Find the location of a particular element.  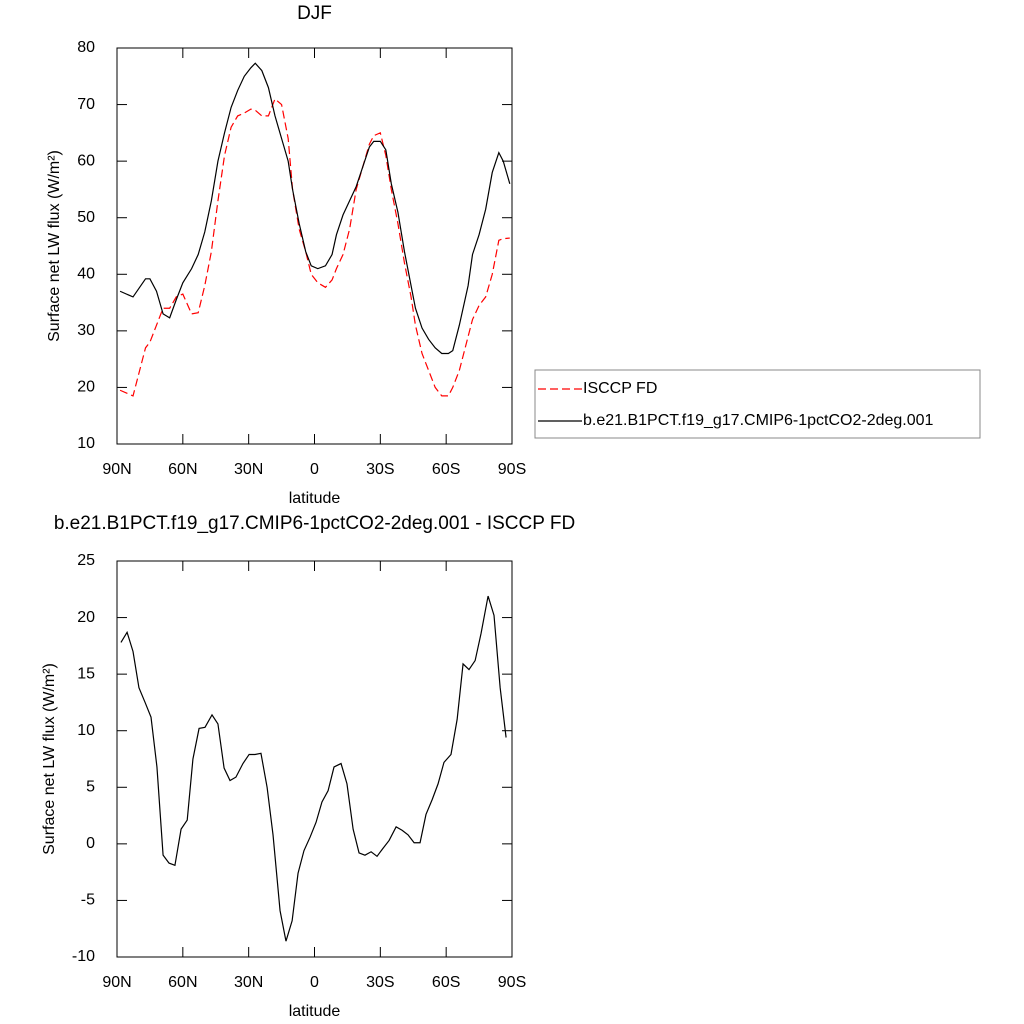

y-tick-label: 25 is located at coordinates (86, 560).